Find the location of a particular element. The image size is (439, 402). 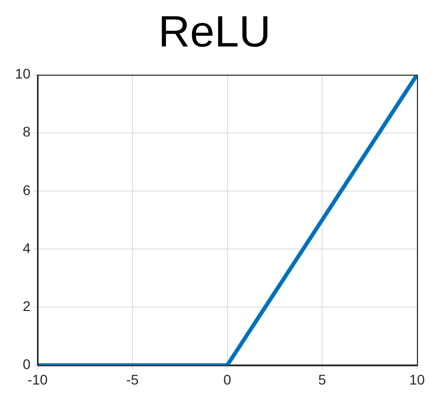

y-tick-label: 4 is located at coordinates (26, 248).